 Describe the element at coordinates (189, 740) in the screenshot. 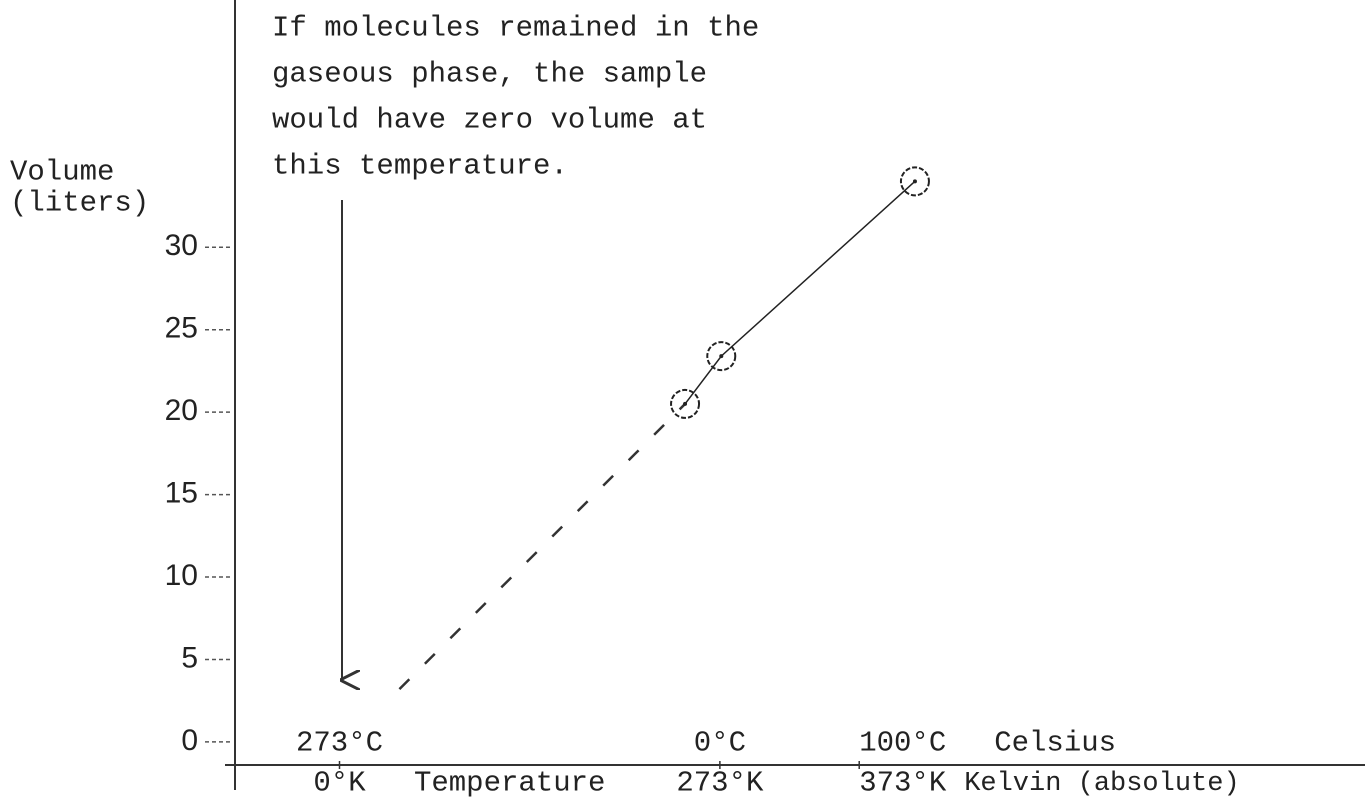

I see `y-tick-label: 0` at that location.